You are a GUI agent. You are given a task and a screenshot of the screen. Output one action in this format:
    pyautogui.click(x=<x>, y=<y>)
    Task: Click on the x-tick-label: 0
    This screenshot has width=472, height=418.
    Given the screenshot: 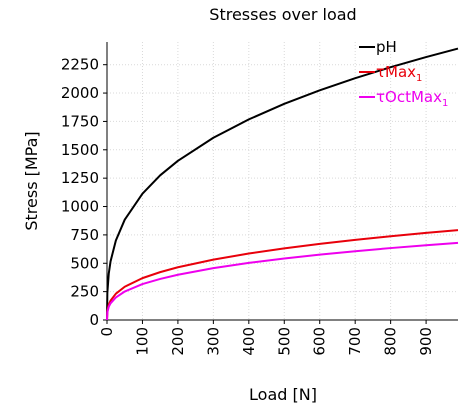 What is the action you would take?
    pyautogui.click(x=107, y=332)
    